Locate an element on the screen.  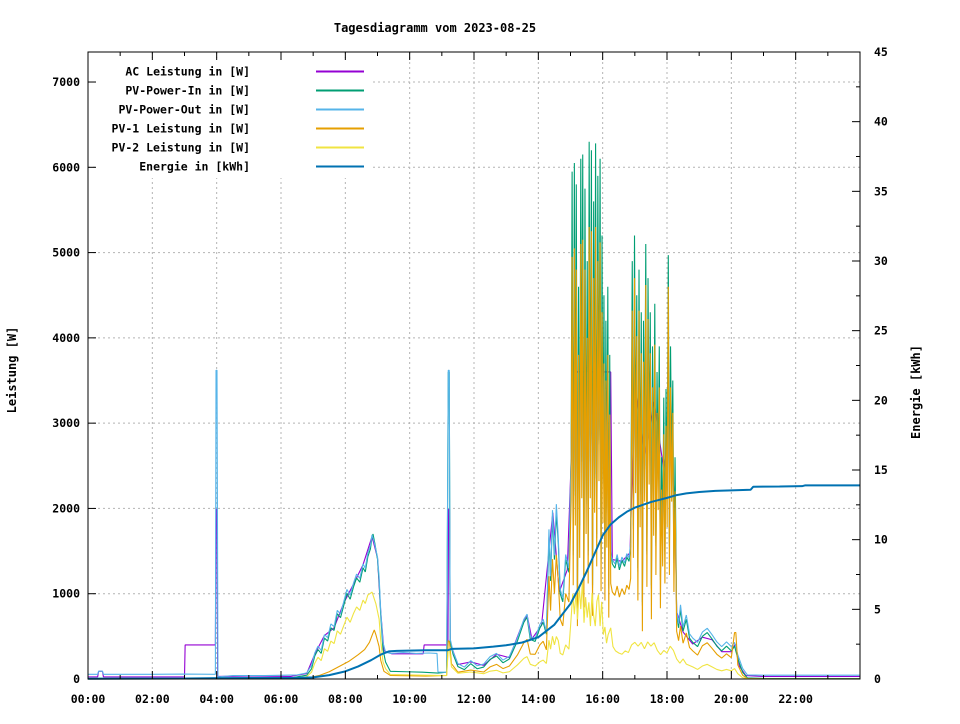
y2-tick-label: 35 is located at coordinates (881, 191).